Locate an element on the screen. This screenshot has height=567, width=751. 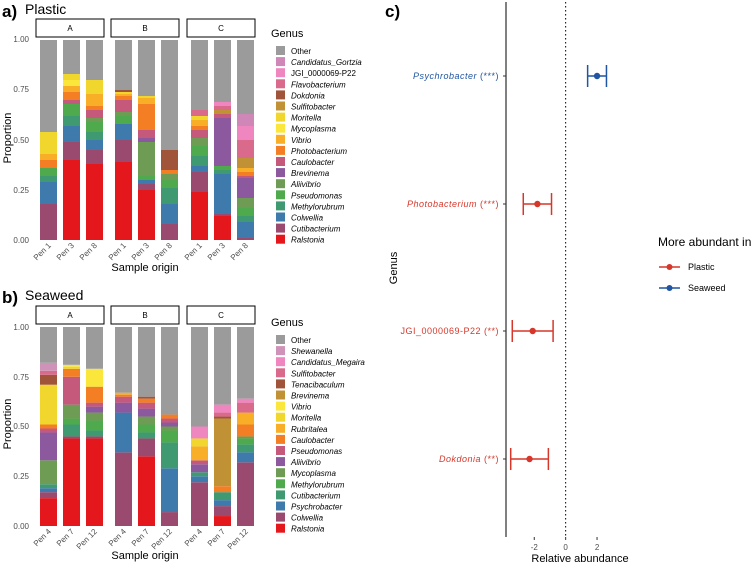
legend-label: Methylorubrum is located at coordinates (318, 206).